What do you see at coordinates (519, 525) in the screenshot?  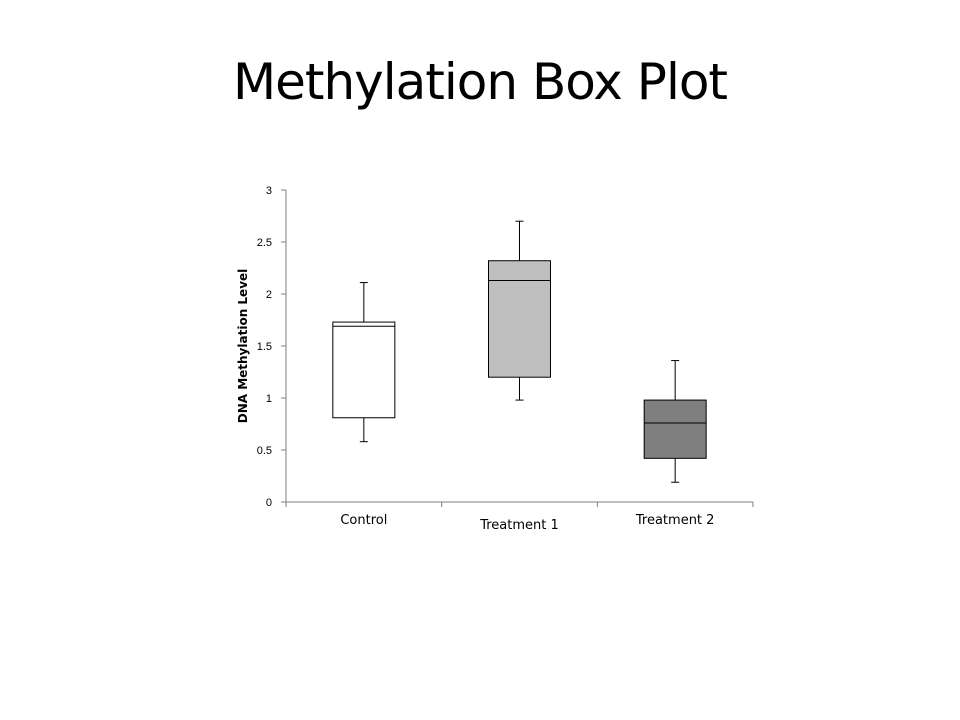 I see `x-category-label: Treatment 1` at bounding box center [519, 525].